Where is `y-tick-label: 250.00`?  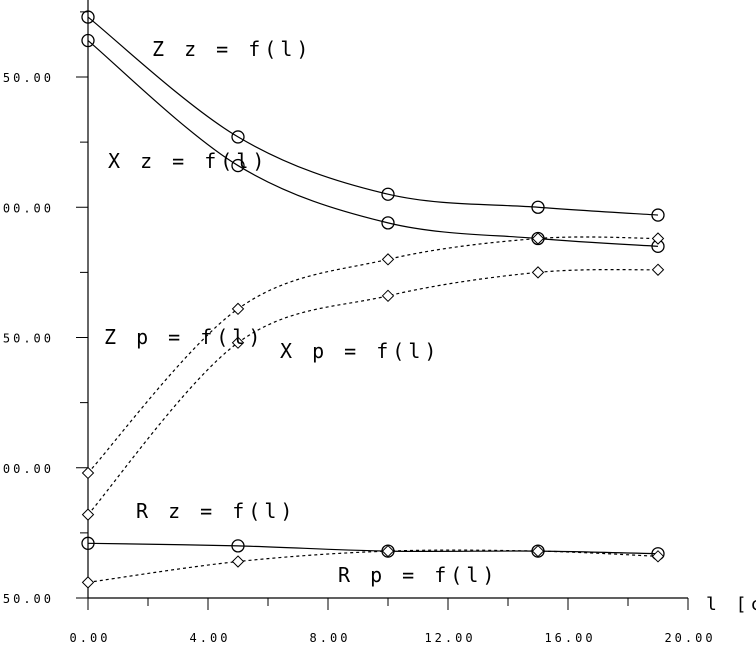 y-tick-label: 250.00 is located at coordinates (27, 78).